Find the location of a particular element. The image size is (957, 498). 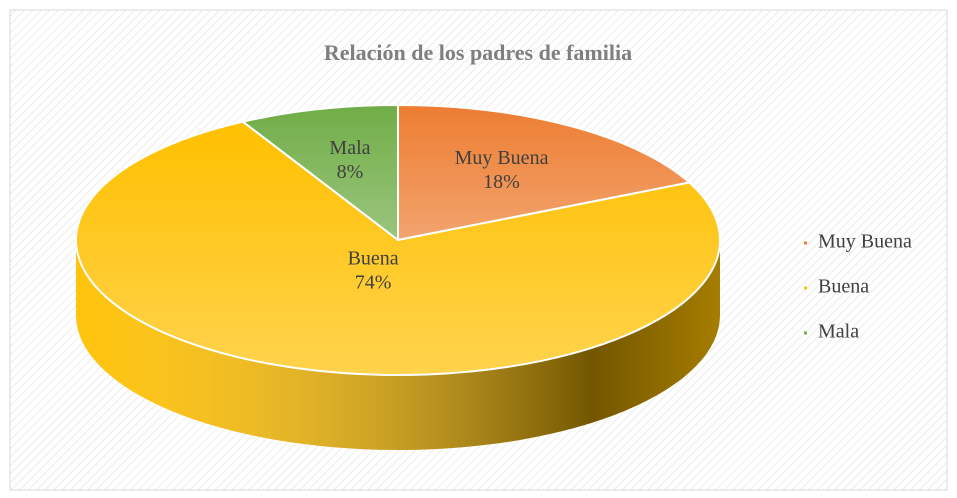

data-label-value: 74% is located at coordinates (373, 283).